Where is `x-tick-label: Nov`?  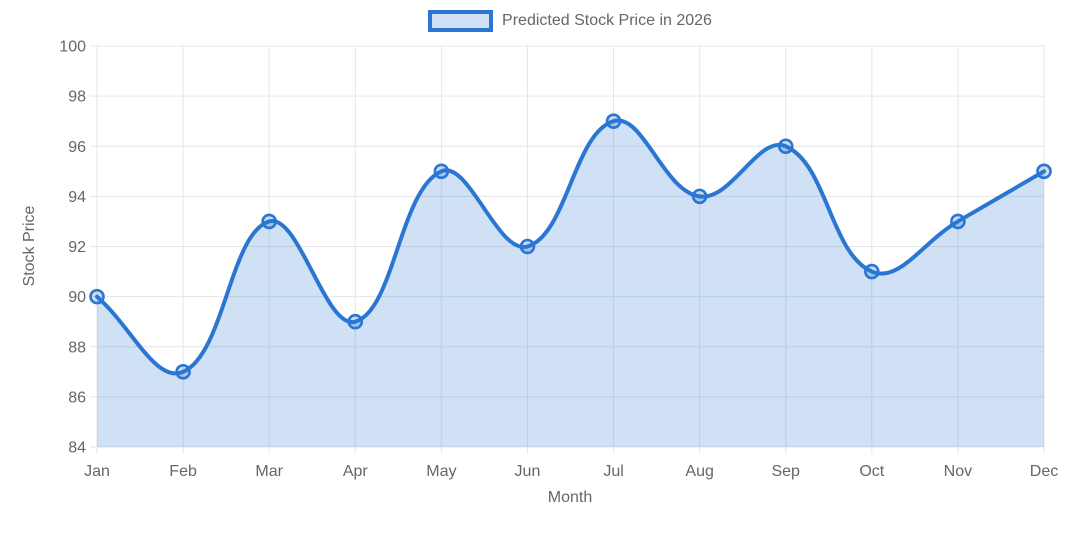 x-tick-label: Nov is located at coordinates (958, 471).